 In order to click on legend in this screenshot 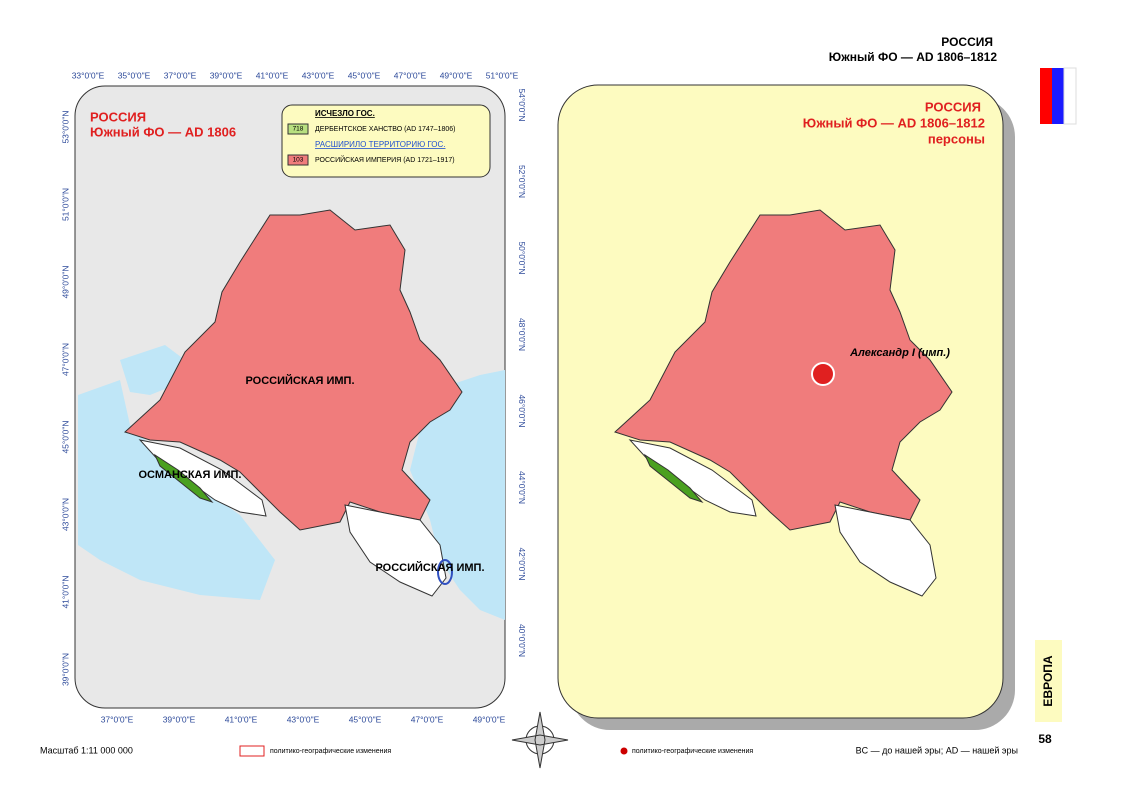, I will do `click(386, 141)`.